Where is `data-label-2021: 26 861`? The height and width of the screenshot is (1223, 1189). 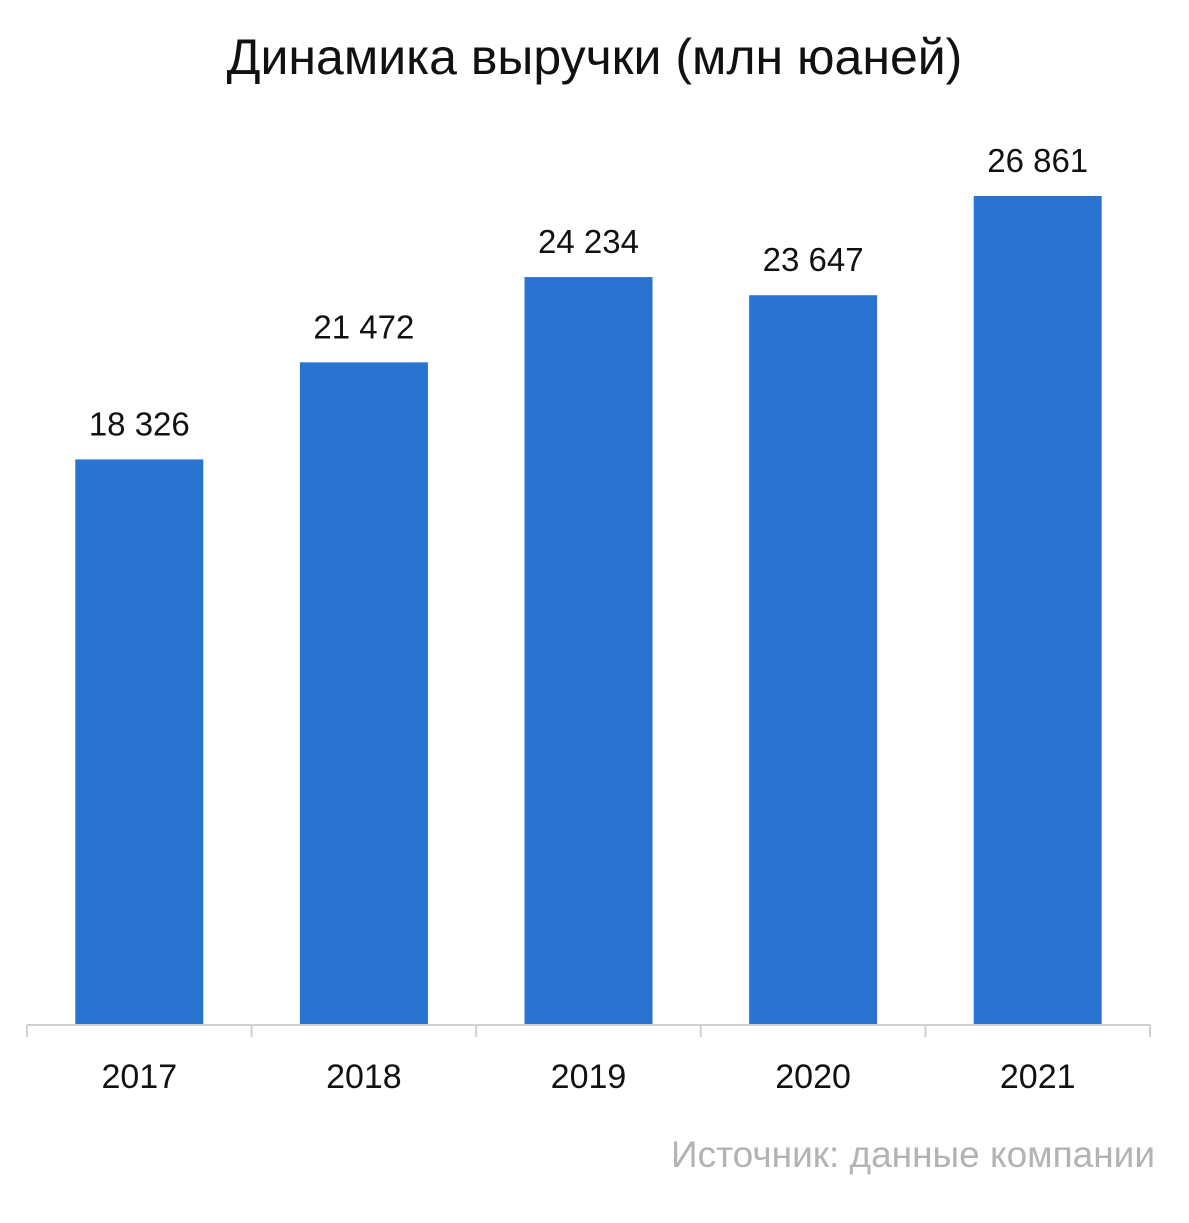
data-label-2021: 26 861 is located at coordinates (1037, 160).